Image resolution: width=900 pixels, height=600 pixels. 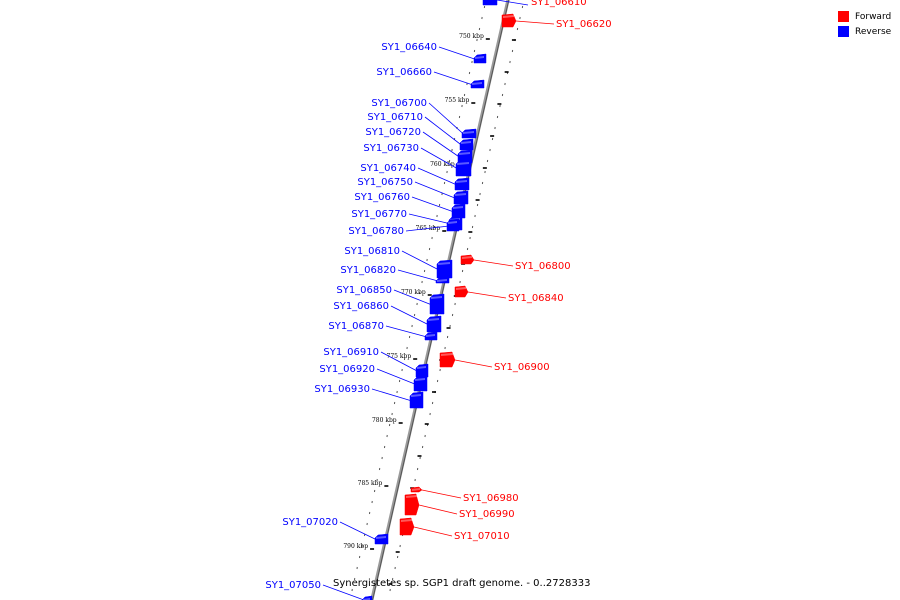 I want to click on reverse-gene-label: SY1_06820, so click(x=368, y=270).